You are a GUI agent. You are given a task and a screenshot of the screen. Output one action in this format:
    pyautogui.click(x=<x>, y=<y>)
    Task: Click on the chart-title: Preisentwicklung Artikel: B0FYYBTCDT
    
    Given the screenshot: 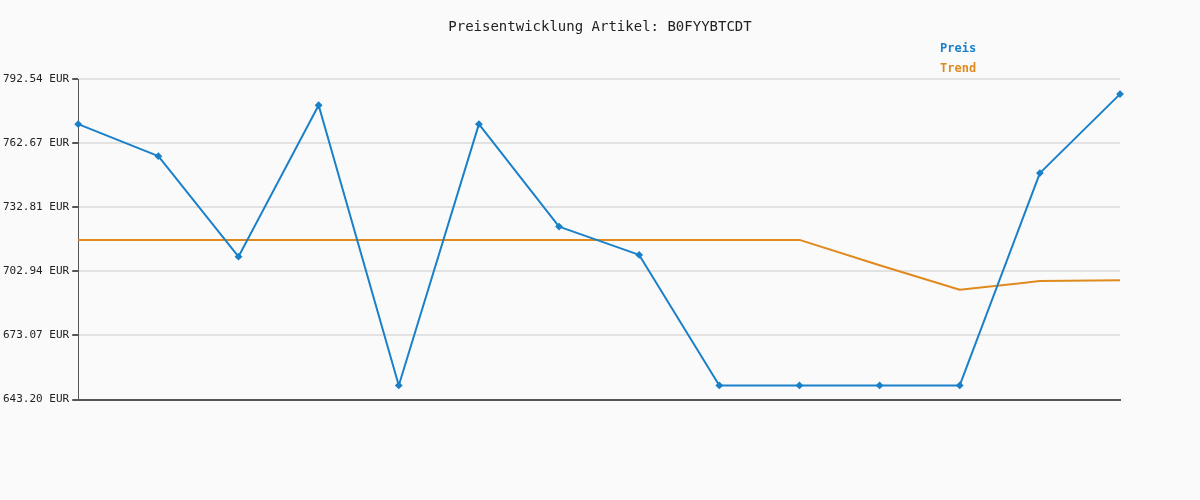 What is the action you would take?
    pyautogui.click(x=600, y=26)
    